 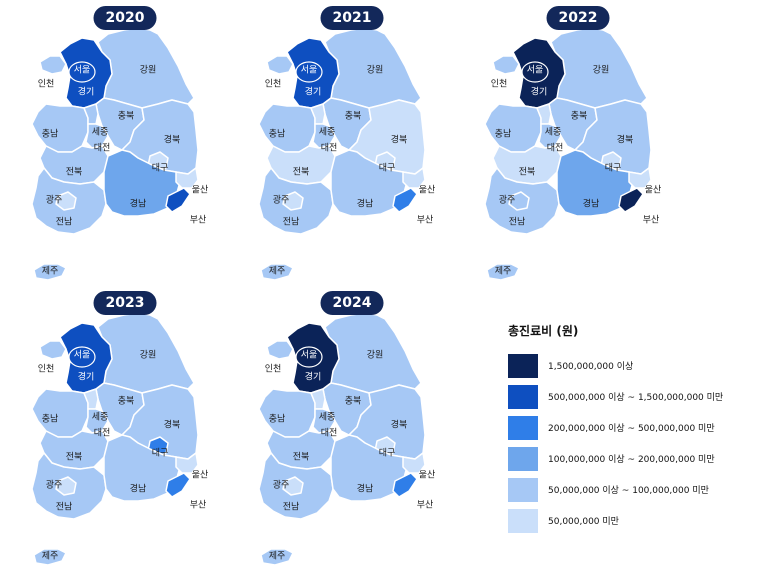 I want to click on legend-title: 총진료비 (원), so click(x=543, y=331).